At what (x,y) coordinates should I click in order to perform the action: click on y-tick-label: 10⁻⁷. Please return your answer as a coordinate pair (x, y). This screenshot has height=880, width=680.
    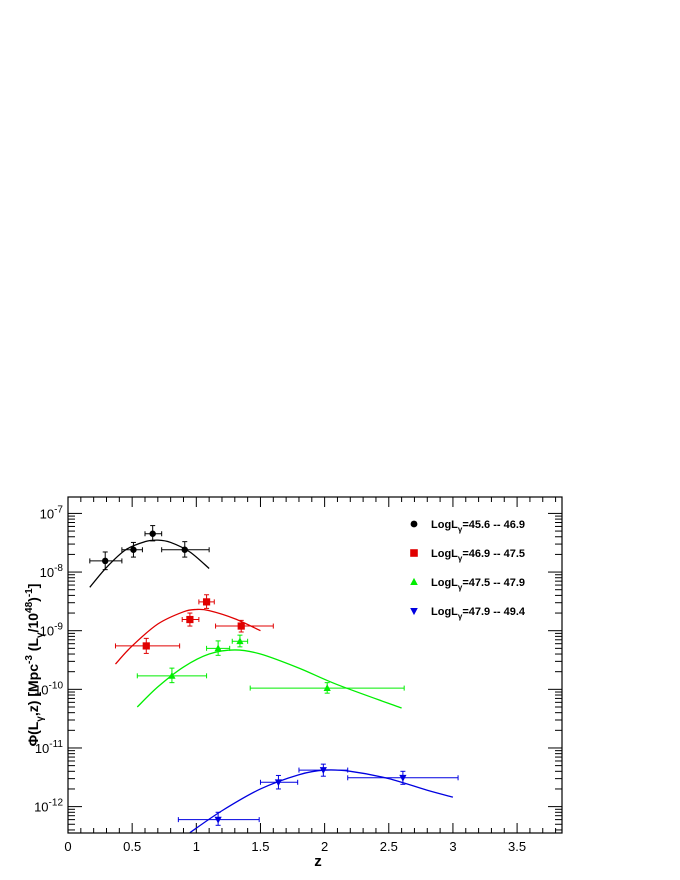
    Looking at the image, I should click on (52, 512).